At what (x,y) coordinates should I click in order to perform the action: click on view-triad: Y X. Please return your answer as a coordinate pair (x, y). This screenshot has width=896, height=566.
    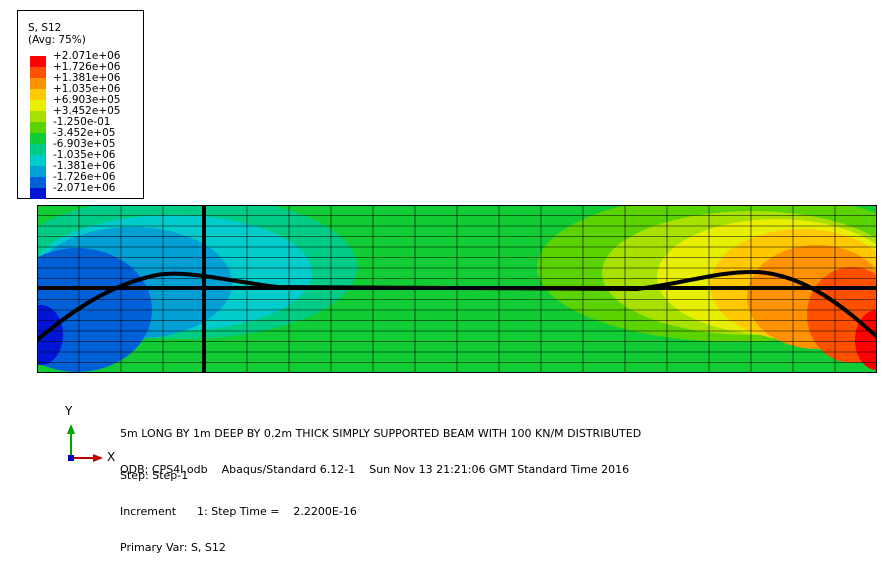
    Looking at the image, I should click on (90, 437).